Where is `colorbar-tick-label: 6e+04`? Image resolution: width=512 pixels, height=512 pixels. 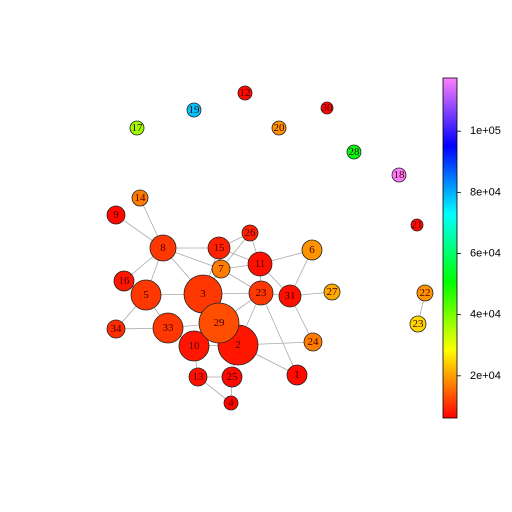
colorbar-tick-label: 6e+04 is located at coordinates (485, 254).